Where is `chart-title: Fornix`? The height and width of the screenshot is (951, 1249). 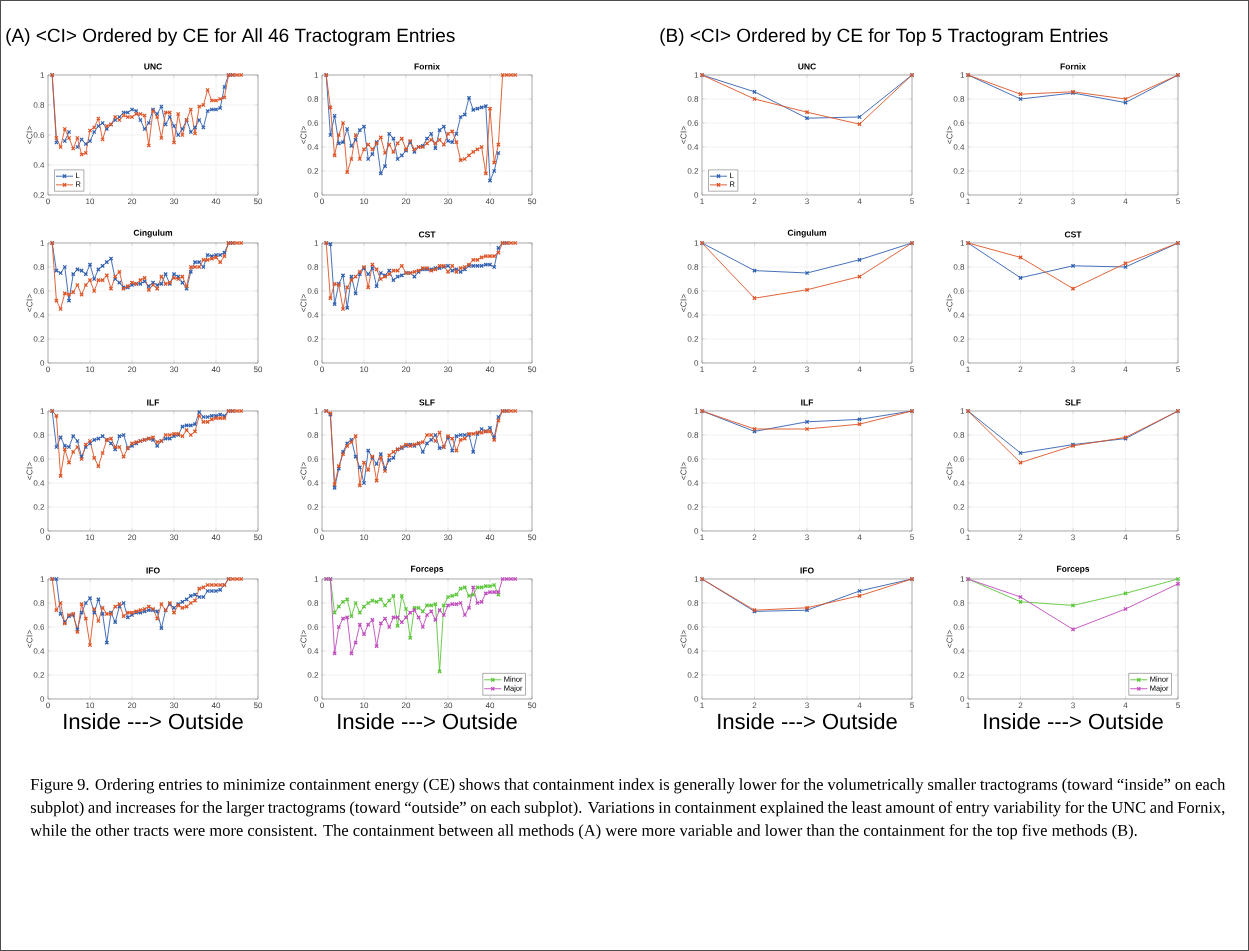 chart-title: Fornix is located at coordinates (427, 66).